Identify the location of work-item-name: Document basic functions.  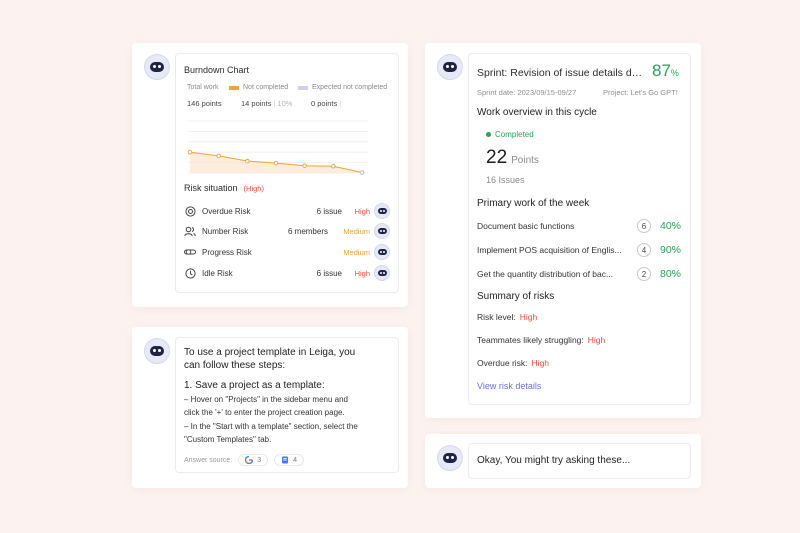
(526, 226).